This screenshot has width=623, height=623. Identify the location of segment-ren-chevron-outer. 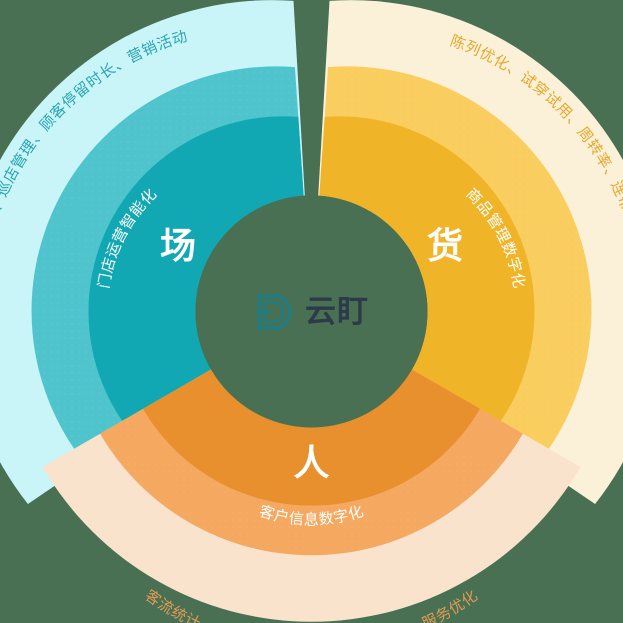
(311, 534).